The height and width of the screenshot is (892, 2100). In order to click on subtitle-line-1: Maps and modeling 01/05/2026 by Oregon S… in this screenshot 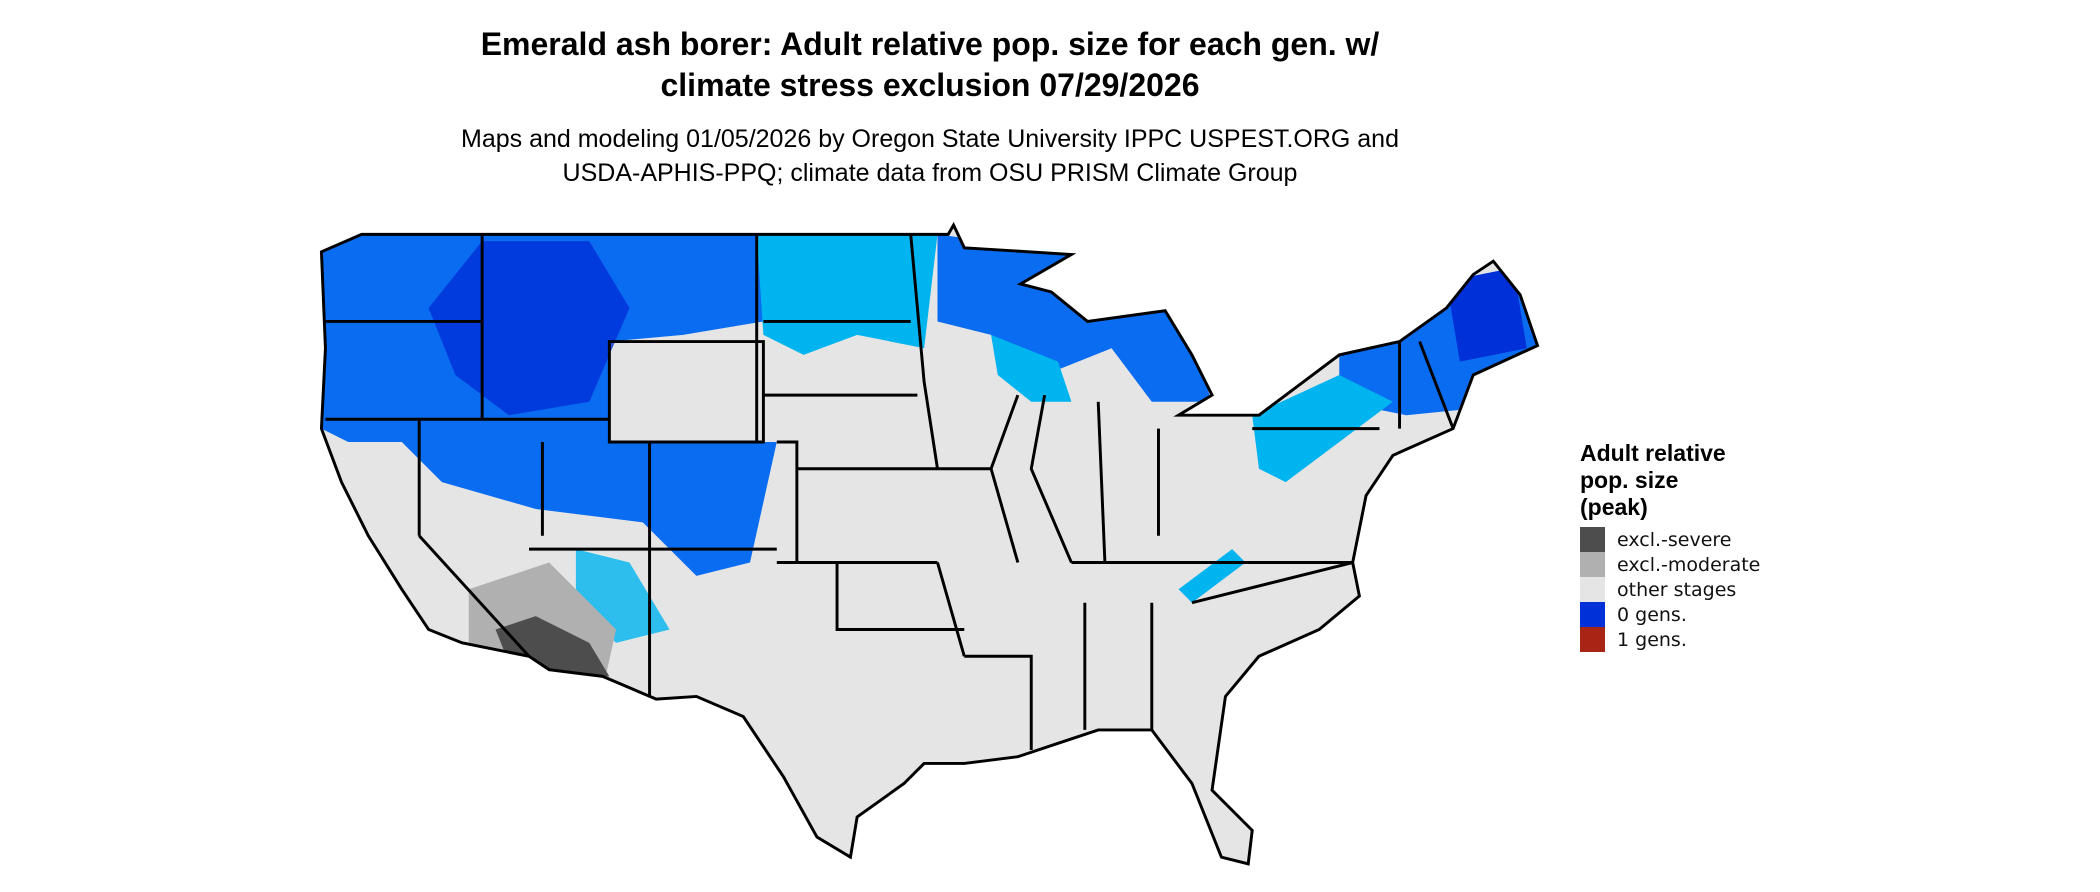, I will do `click(930, 139)`.